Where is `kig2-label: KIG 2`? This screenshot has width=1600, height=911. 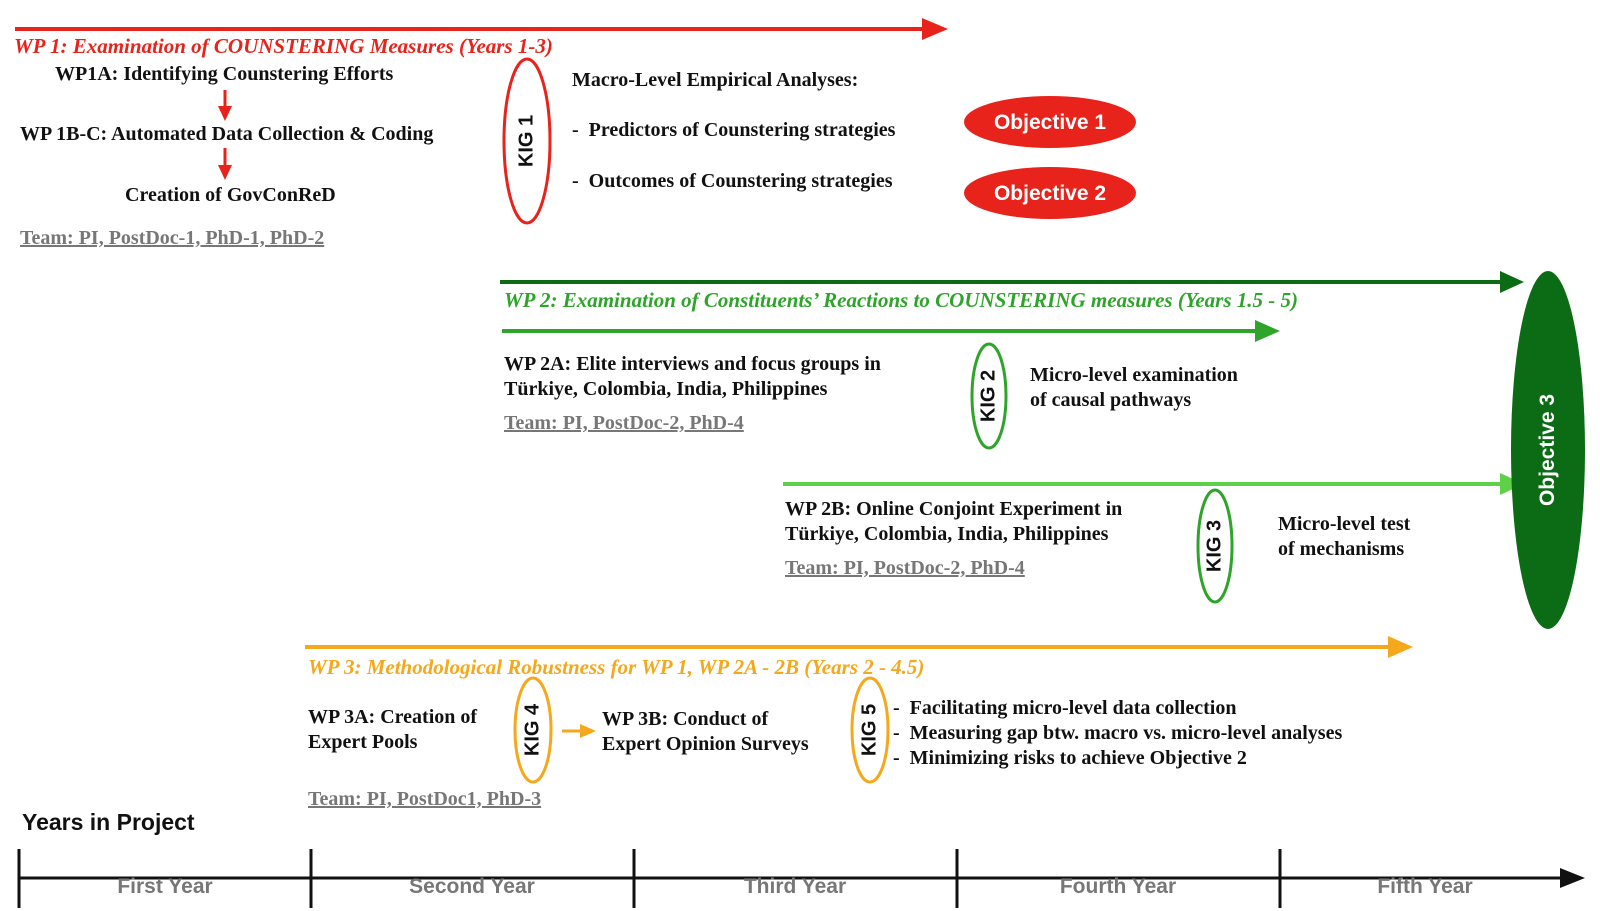
kig2-label: KIG 2 is located at coordinates (988, 396).